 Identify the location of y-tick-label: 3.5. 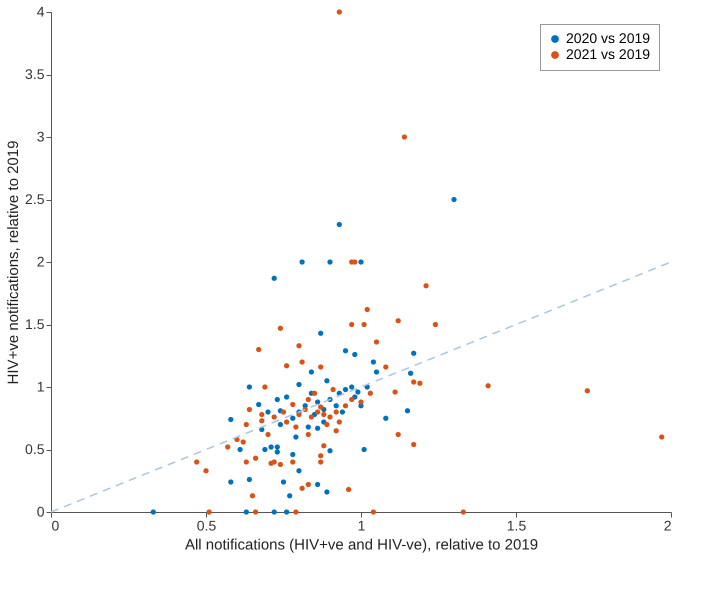
(35, 74).